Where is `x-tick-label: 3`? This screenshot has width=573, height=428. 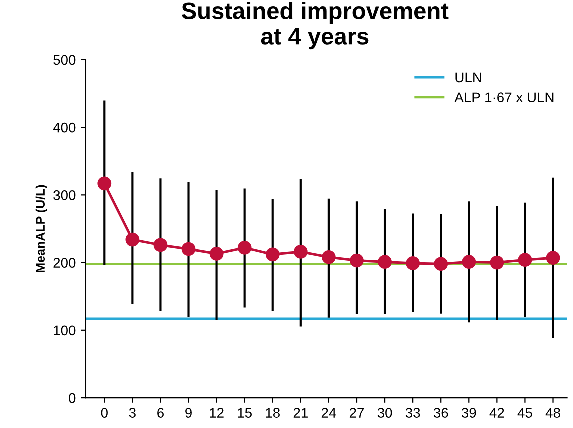
x-tick-label: 3 is located at coordinates (132, 413).